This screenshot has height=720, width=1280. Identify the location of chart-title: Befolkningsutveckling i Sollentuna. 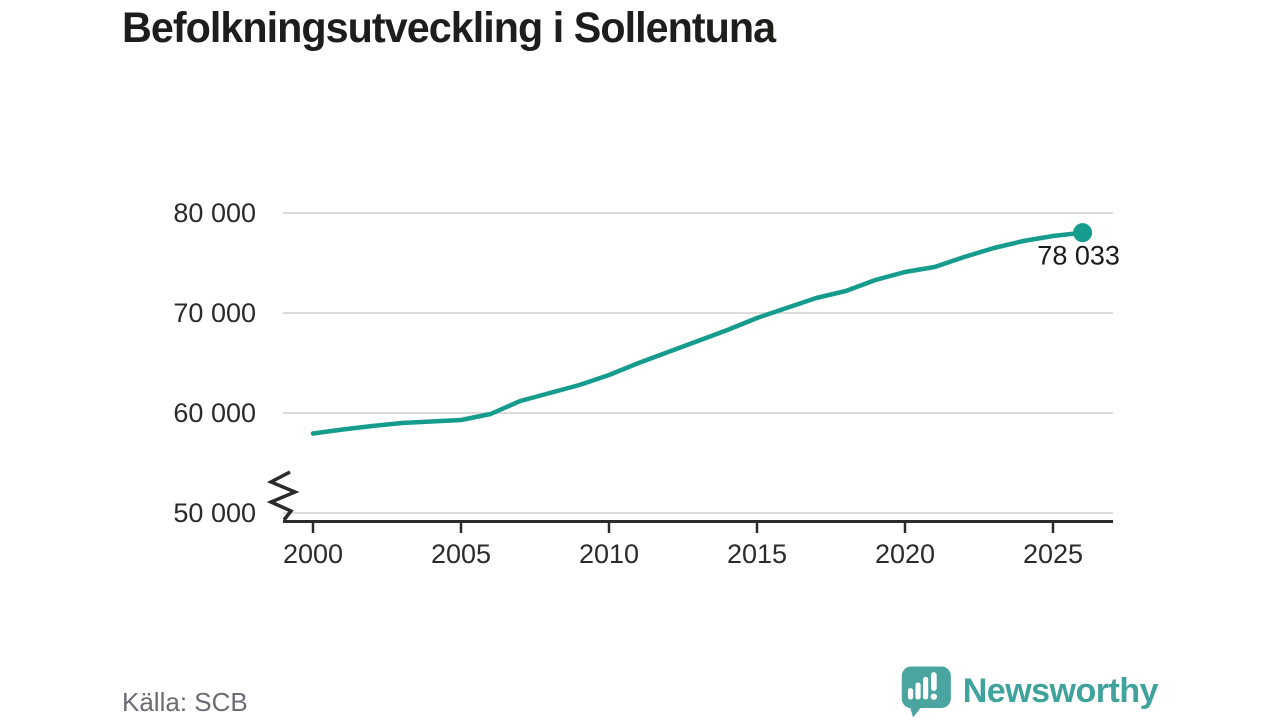
(449, 28).